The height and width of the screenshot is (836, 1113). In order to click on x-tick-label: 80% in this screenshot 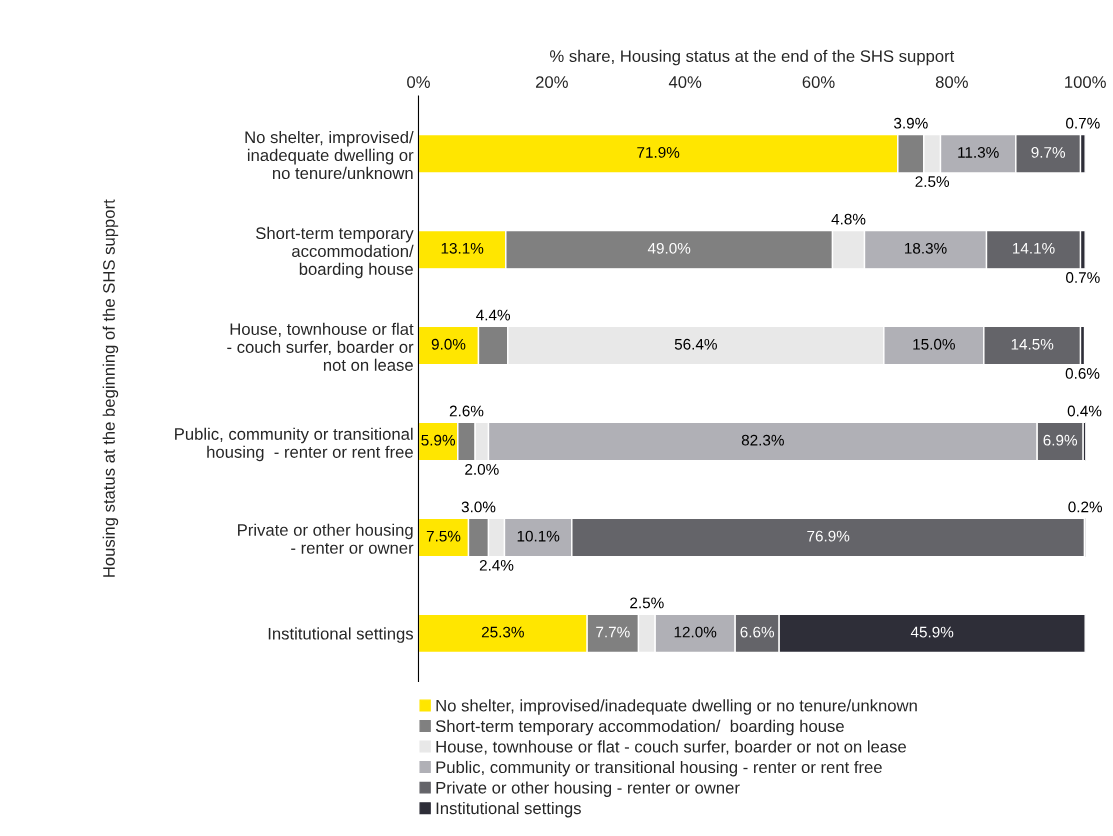, I will do `click(951, 82)`.